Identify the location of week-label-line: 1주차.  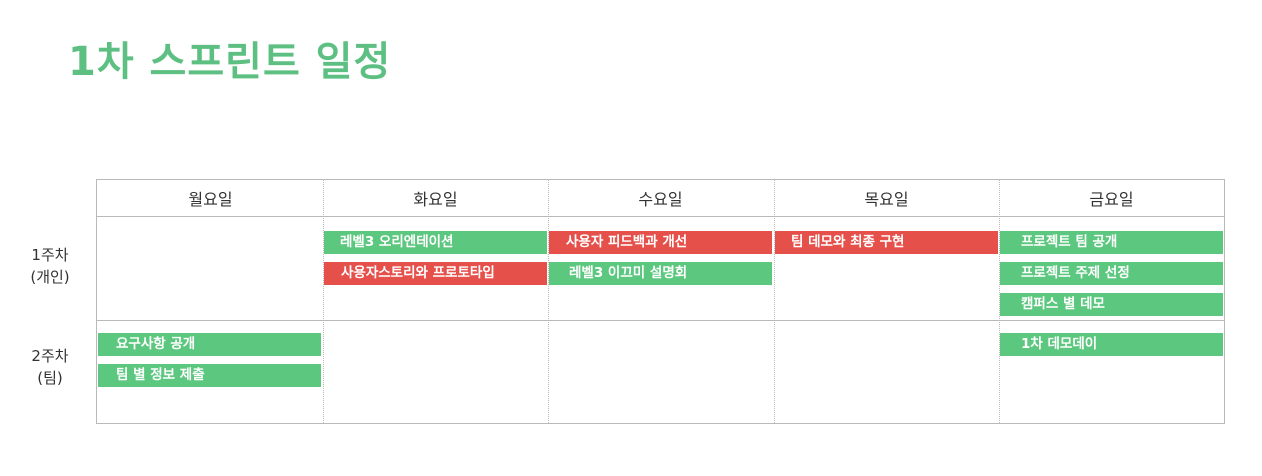
(50, 255).